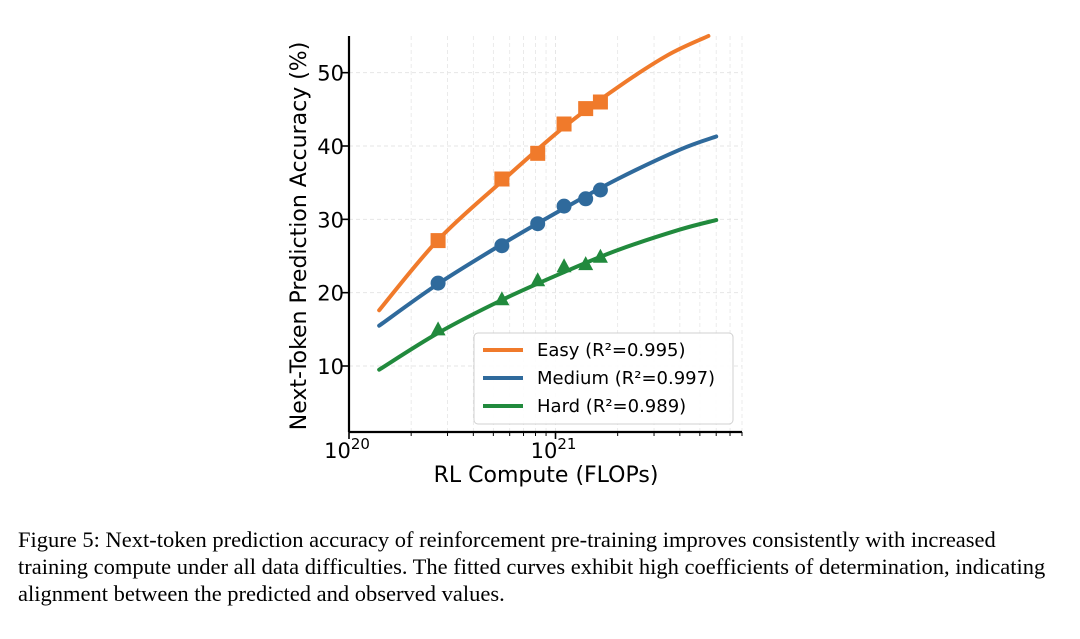 The image size is (1080, 639). I want to click on legend-box, so click(603, 378).